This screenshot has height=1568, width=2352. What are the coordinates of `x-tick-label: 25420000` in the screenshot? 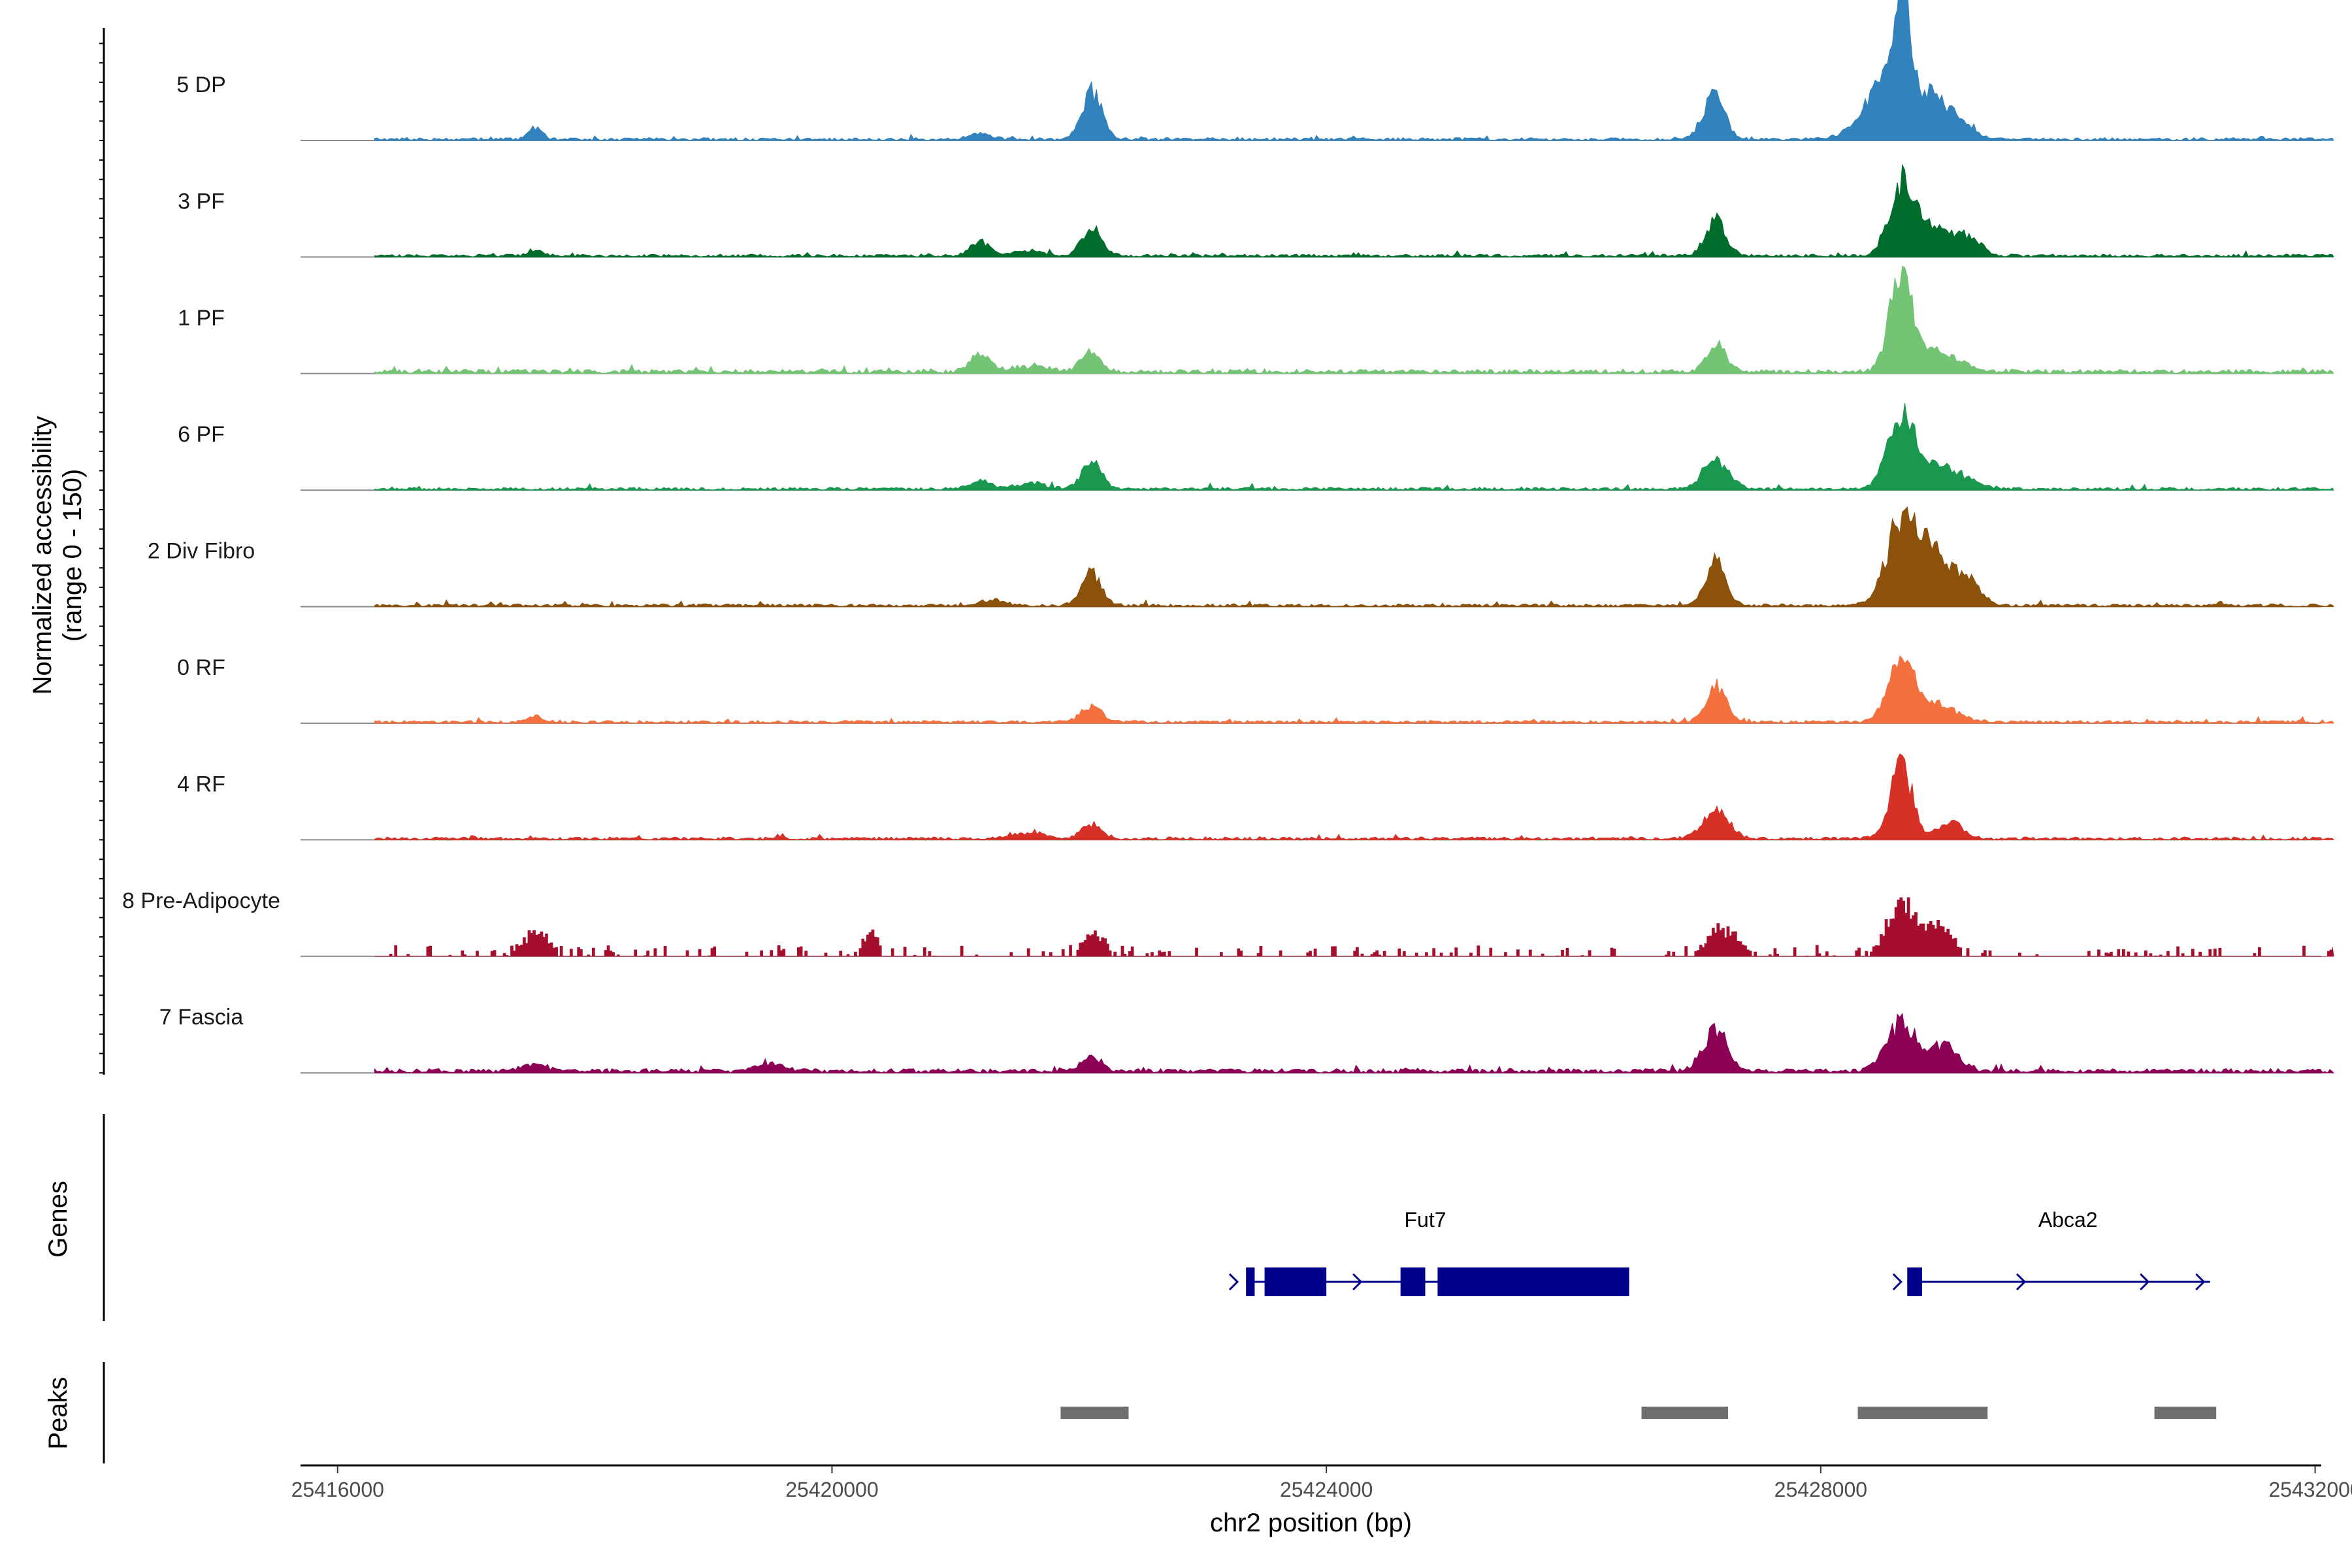 It's located at (831, 1489).